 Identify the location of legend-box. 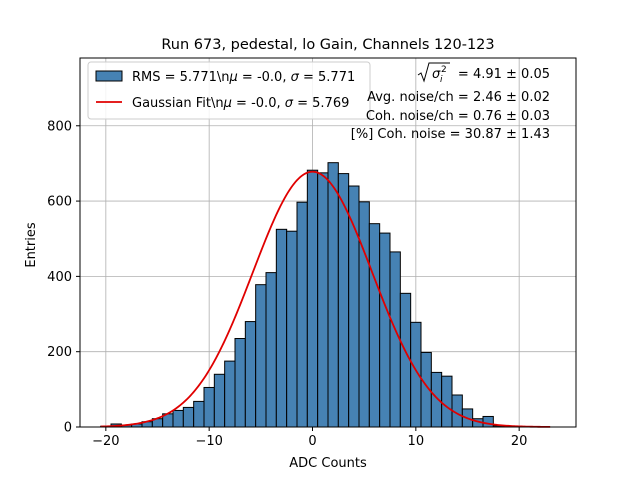
(229, 90).